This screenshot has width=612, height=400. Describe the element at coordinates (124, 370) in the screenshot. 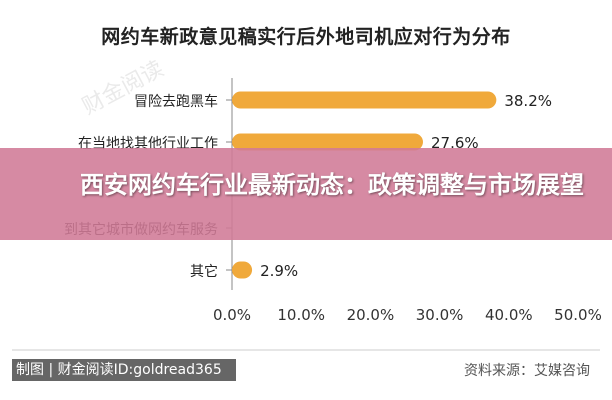

I see `watermark-badge: 制图 | 财金阅读ID:goldread365` at that location.